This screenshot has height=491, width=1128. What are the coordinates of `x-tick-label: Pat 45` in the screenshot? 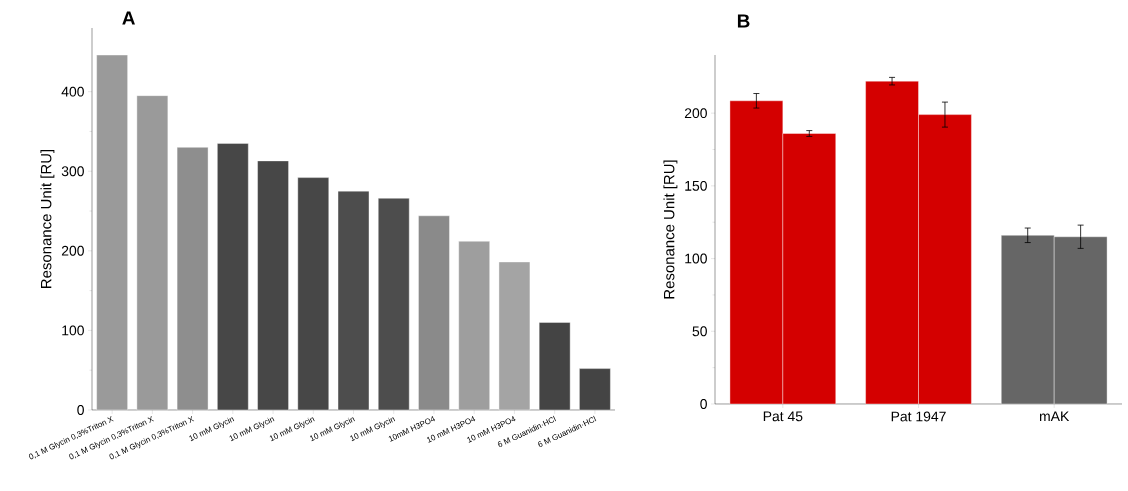 It's located at (783, 416).